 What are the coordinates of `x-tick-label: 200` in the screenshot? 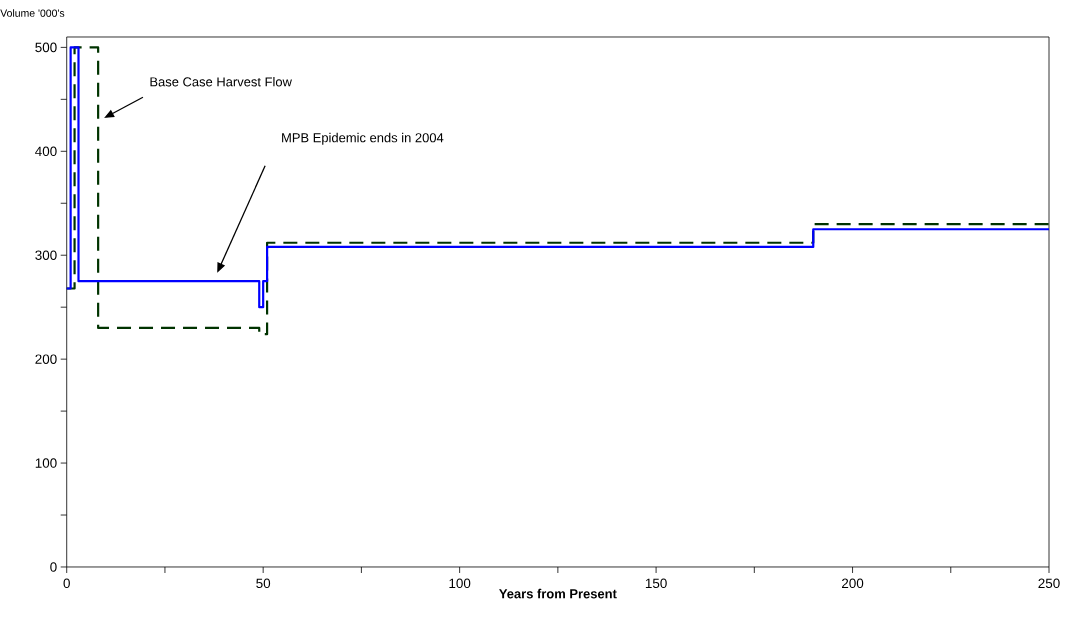 It's located at (853, 583).